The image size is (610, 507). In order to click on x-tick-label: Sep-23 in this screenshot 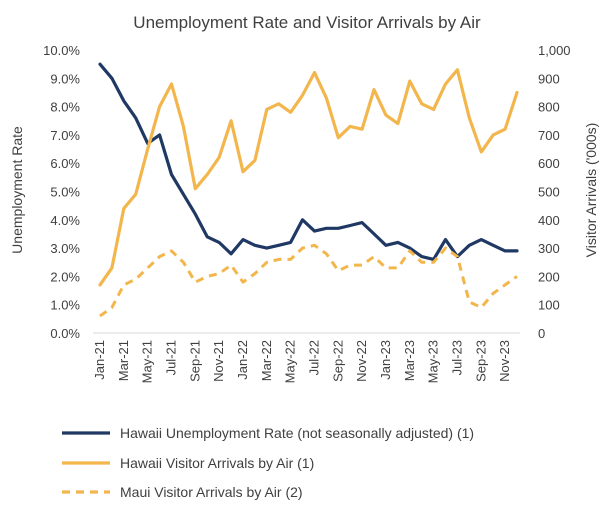, I will do `click(480, 361)`.